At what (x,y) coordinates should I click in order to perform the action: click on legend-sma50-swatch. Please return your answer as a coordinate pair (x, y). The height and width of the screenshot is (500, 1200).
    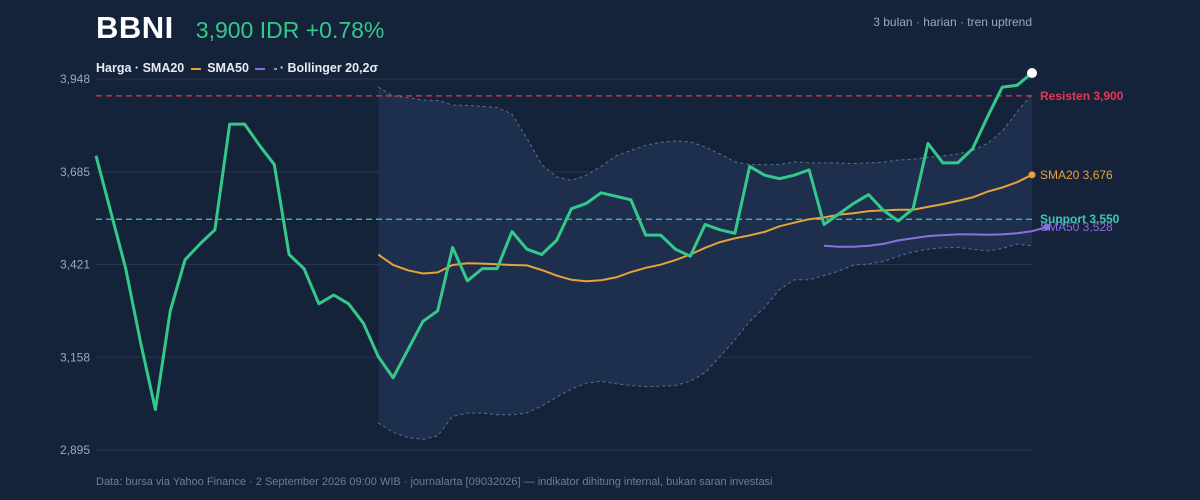
    Looking at the image, I should click on (260, 68).